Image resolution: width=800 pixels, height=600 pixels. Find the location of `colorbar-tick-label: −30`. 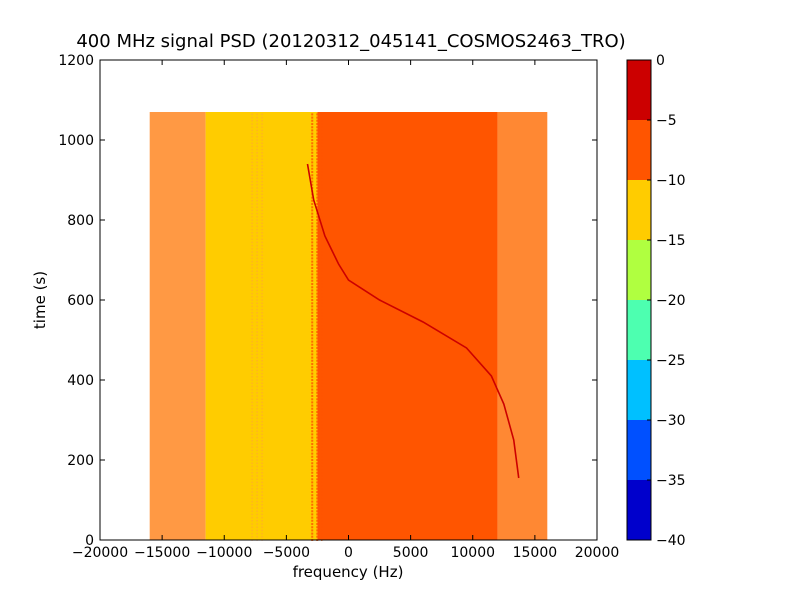

colorbar-tick-label: −30 is located at coordinates (671, 421).